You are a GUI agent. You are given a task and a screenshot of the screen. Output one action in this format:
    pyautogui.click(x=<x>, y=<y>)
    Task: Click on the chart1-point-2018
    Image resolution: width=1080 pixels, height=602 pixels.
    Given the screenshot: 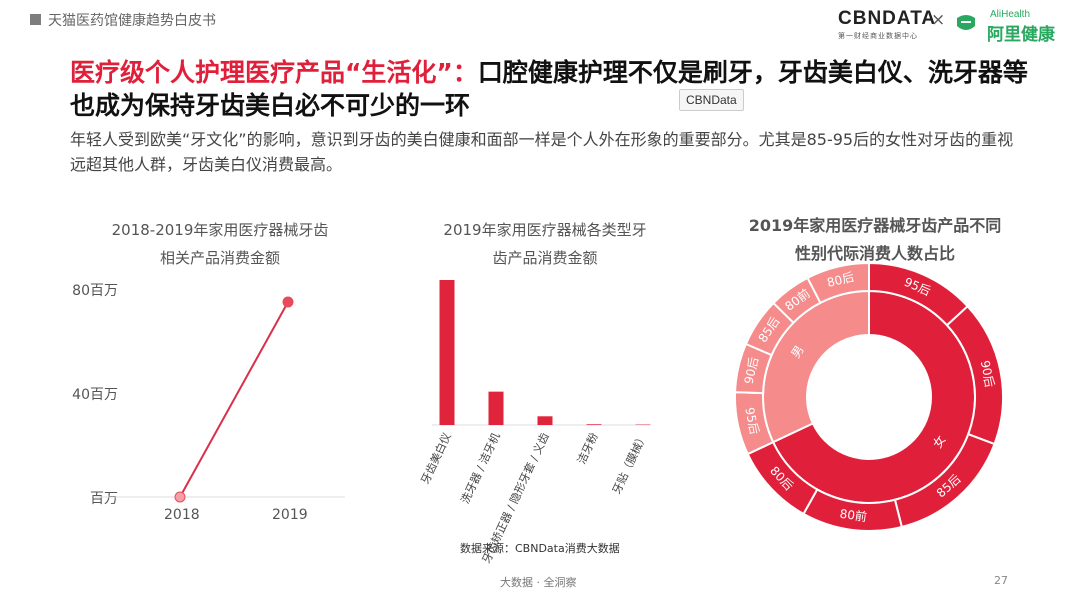 What is the action you would take?
    pyautogui.click(x=180, y=497)
    